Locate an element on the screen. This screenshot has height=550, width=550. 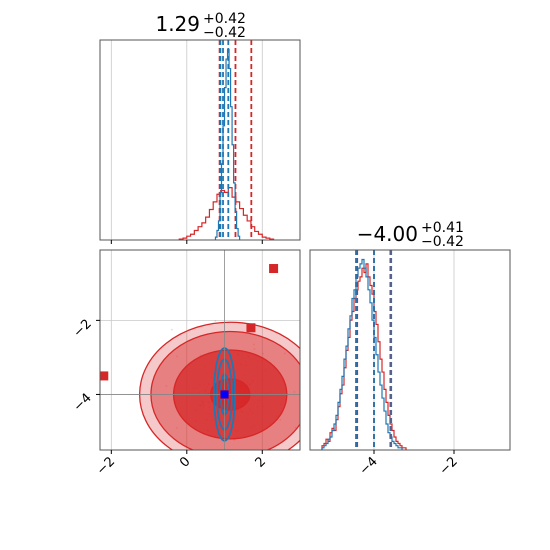
x-tick-labels: −4 −2 is located at coordinates (409, 466).